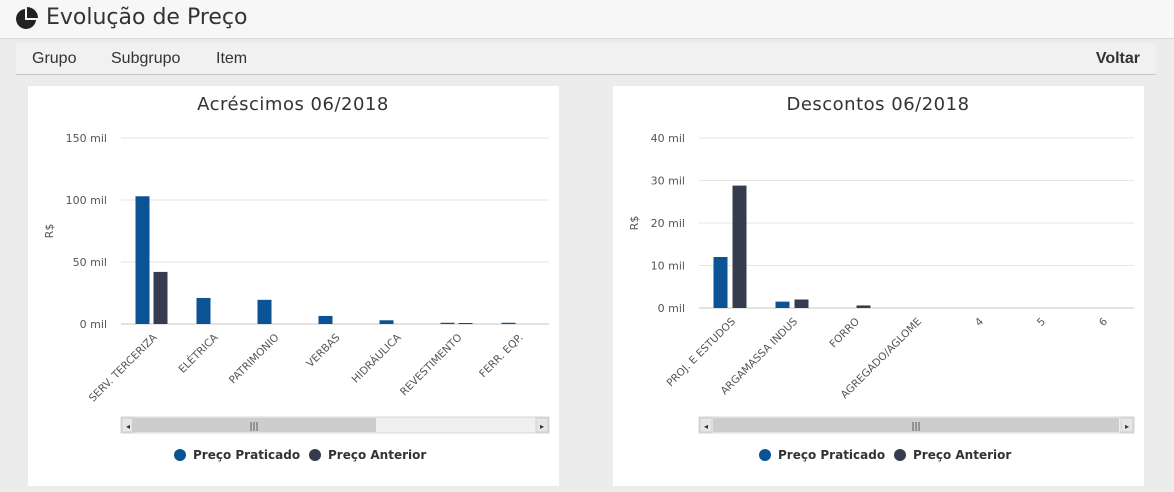 Image resolution: width=1174 pixels, height=492 pixels. Describe the element at coordinates (54, 58) in the screenshot. I see `nav-item-grupo: Grupo` at that location.